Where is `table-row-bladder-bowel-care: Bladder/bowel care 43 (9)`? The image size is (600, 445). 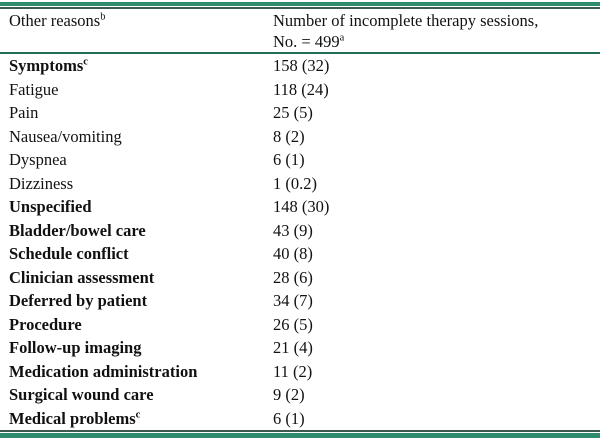 table-row-bladder-bowel-care: Bladder/bowel care 43 (9) is located at coordinates (300, 231).